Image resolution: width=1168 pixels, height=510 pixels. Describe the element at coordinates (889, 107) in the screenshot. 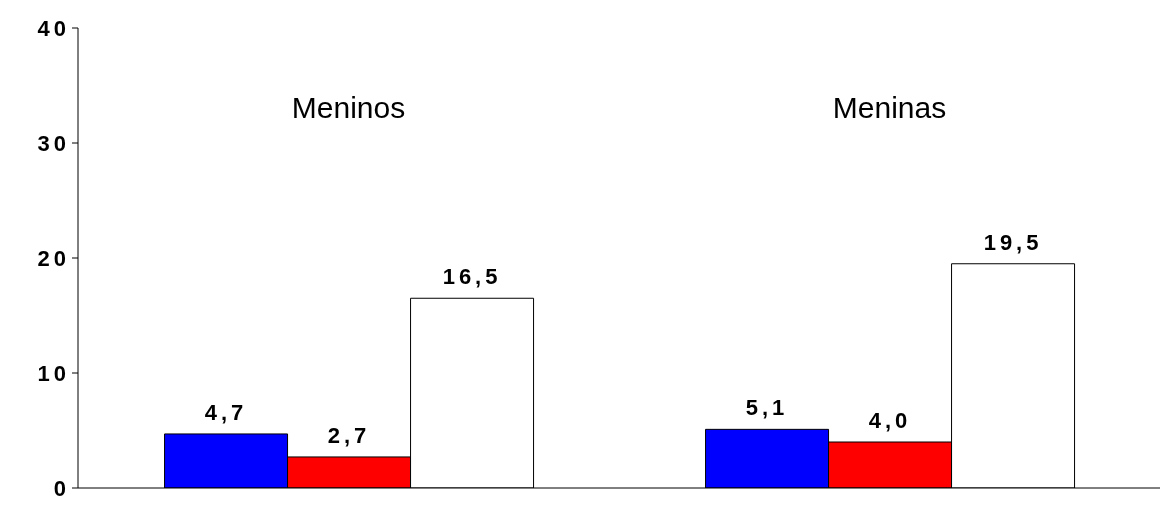

I see `x-tick-label: Meninas` at that location.